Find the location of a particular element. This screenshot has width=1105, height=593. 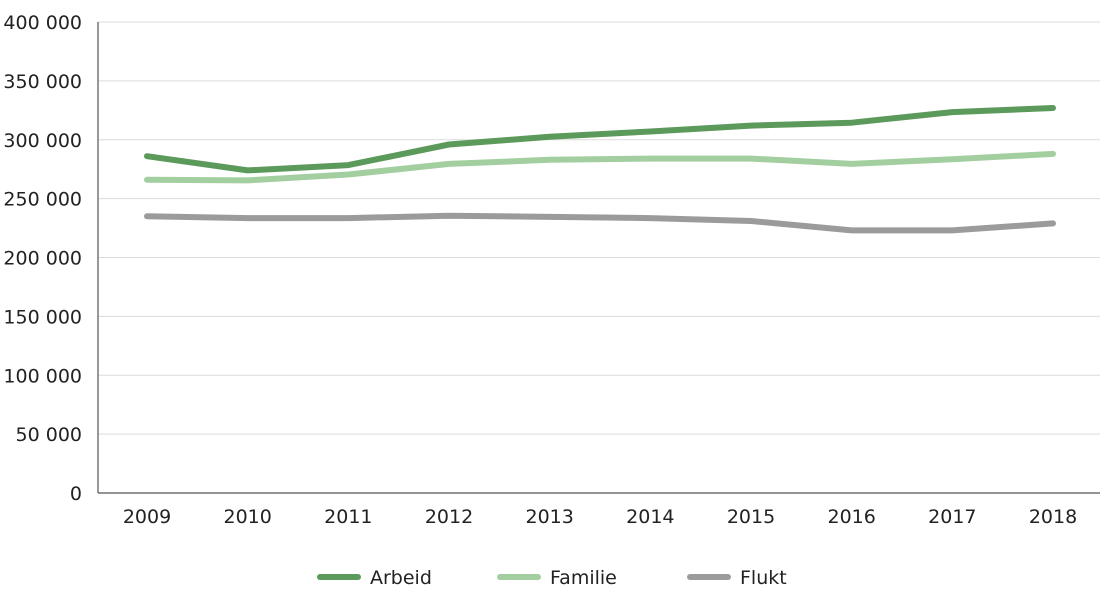

x-tick-label: 2017 is located at coordinates (952, 517).